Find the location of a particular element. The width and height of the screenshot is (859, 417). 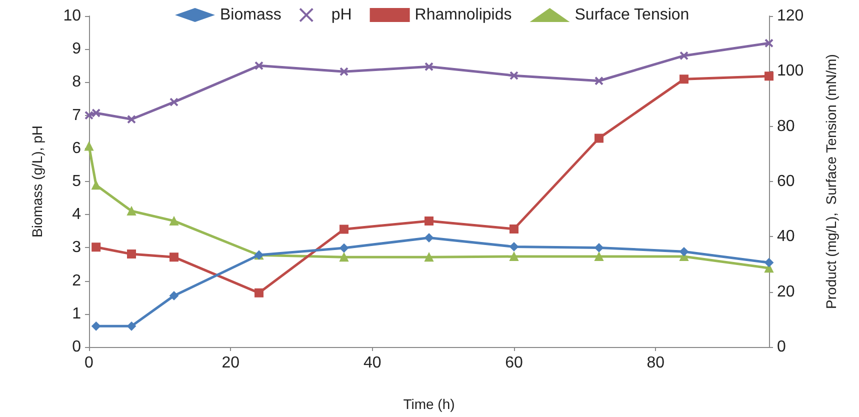

y-tick-label: 5 is located at coordinates (77, 181).